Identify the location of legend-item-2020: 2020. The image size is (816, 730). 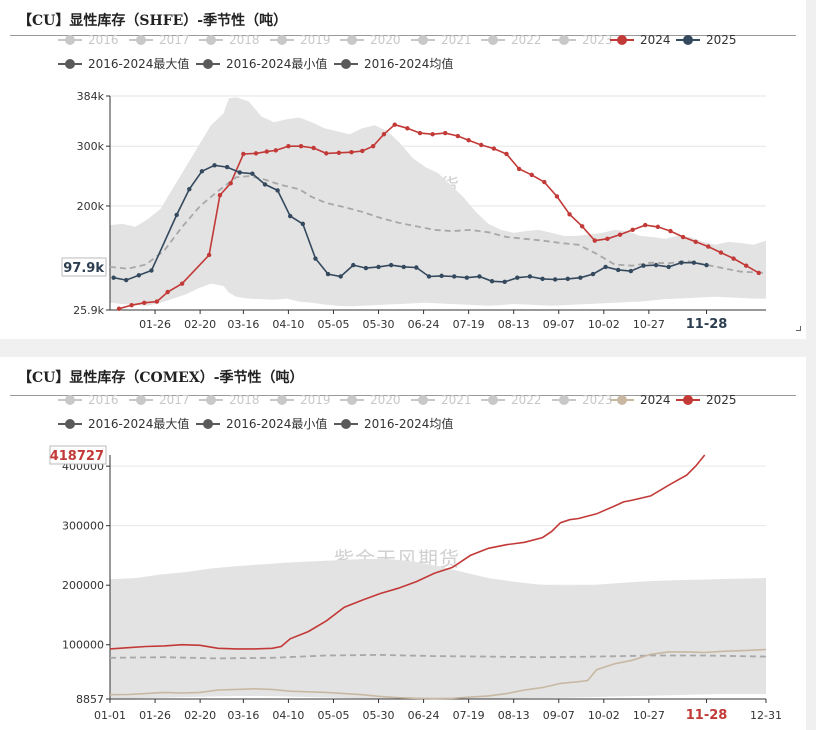
(370, 40).